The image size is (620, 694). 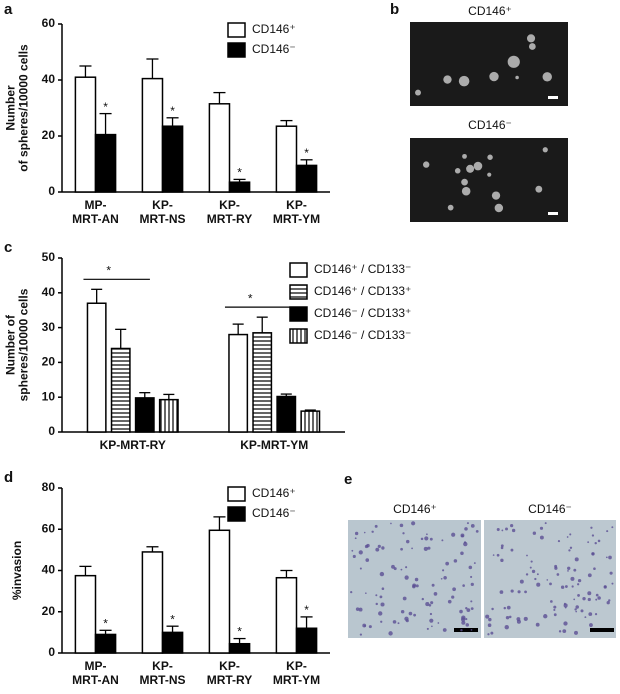 What do you see at coordinates (274, 445) in the screenshot?
I see `x-tick-label: KP-MRT-YM` at bounding box center [274, 445].